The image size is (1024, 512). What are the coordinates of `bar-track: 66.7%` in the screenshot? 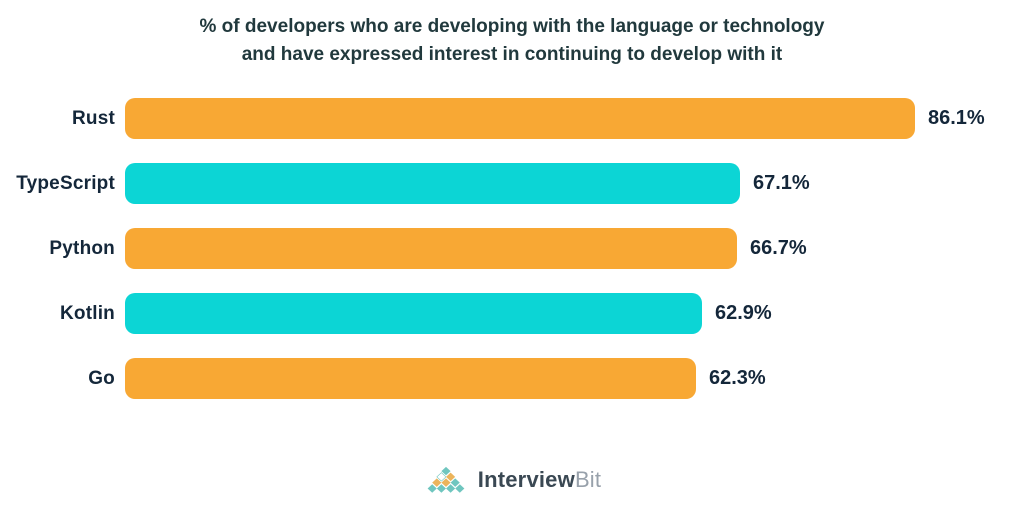 It's located at (574, 249).